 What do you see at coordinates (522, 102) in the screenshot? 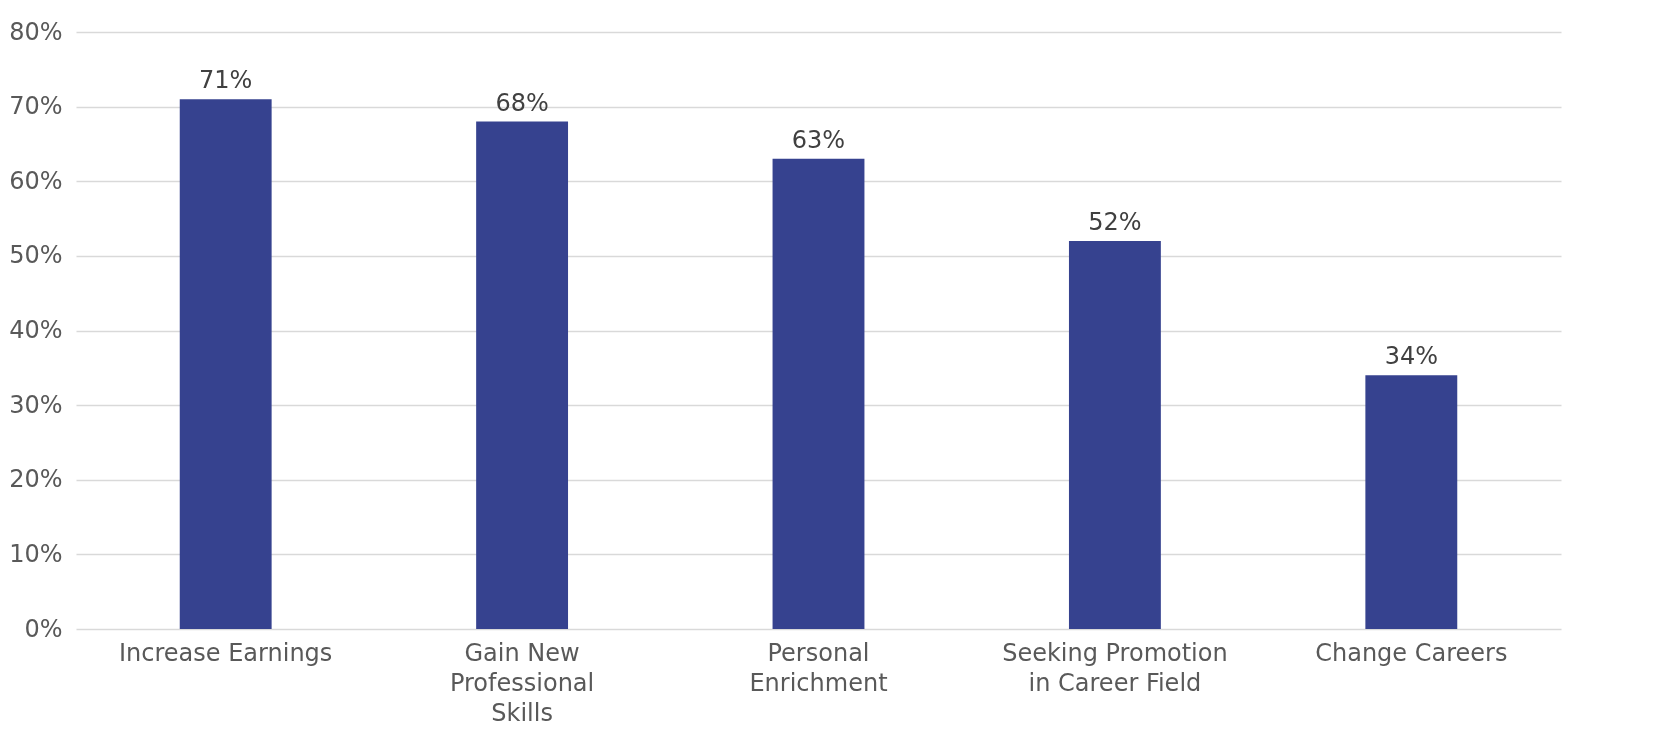
I see `data-label: 68%` at bounding box center [522, 102].